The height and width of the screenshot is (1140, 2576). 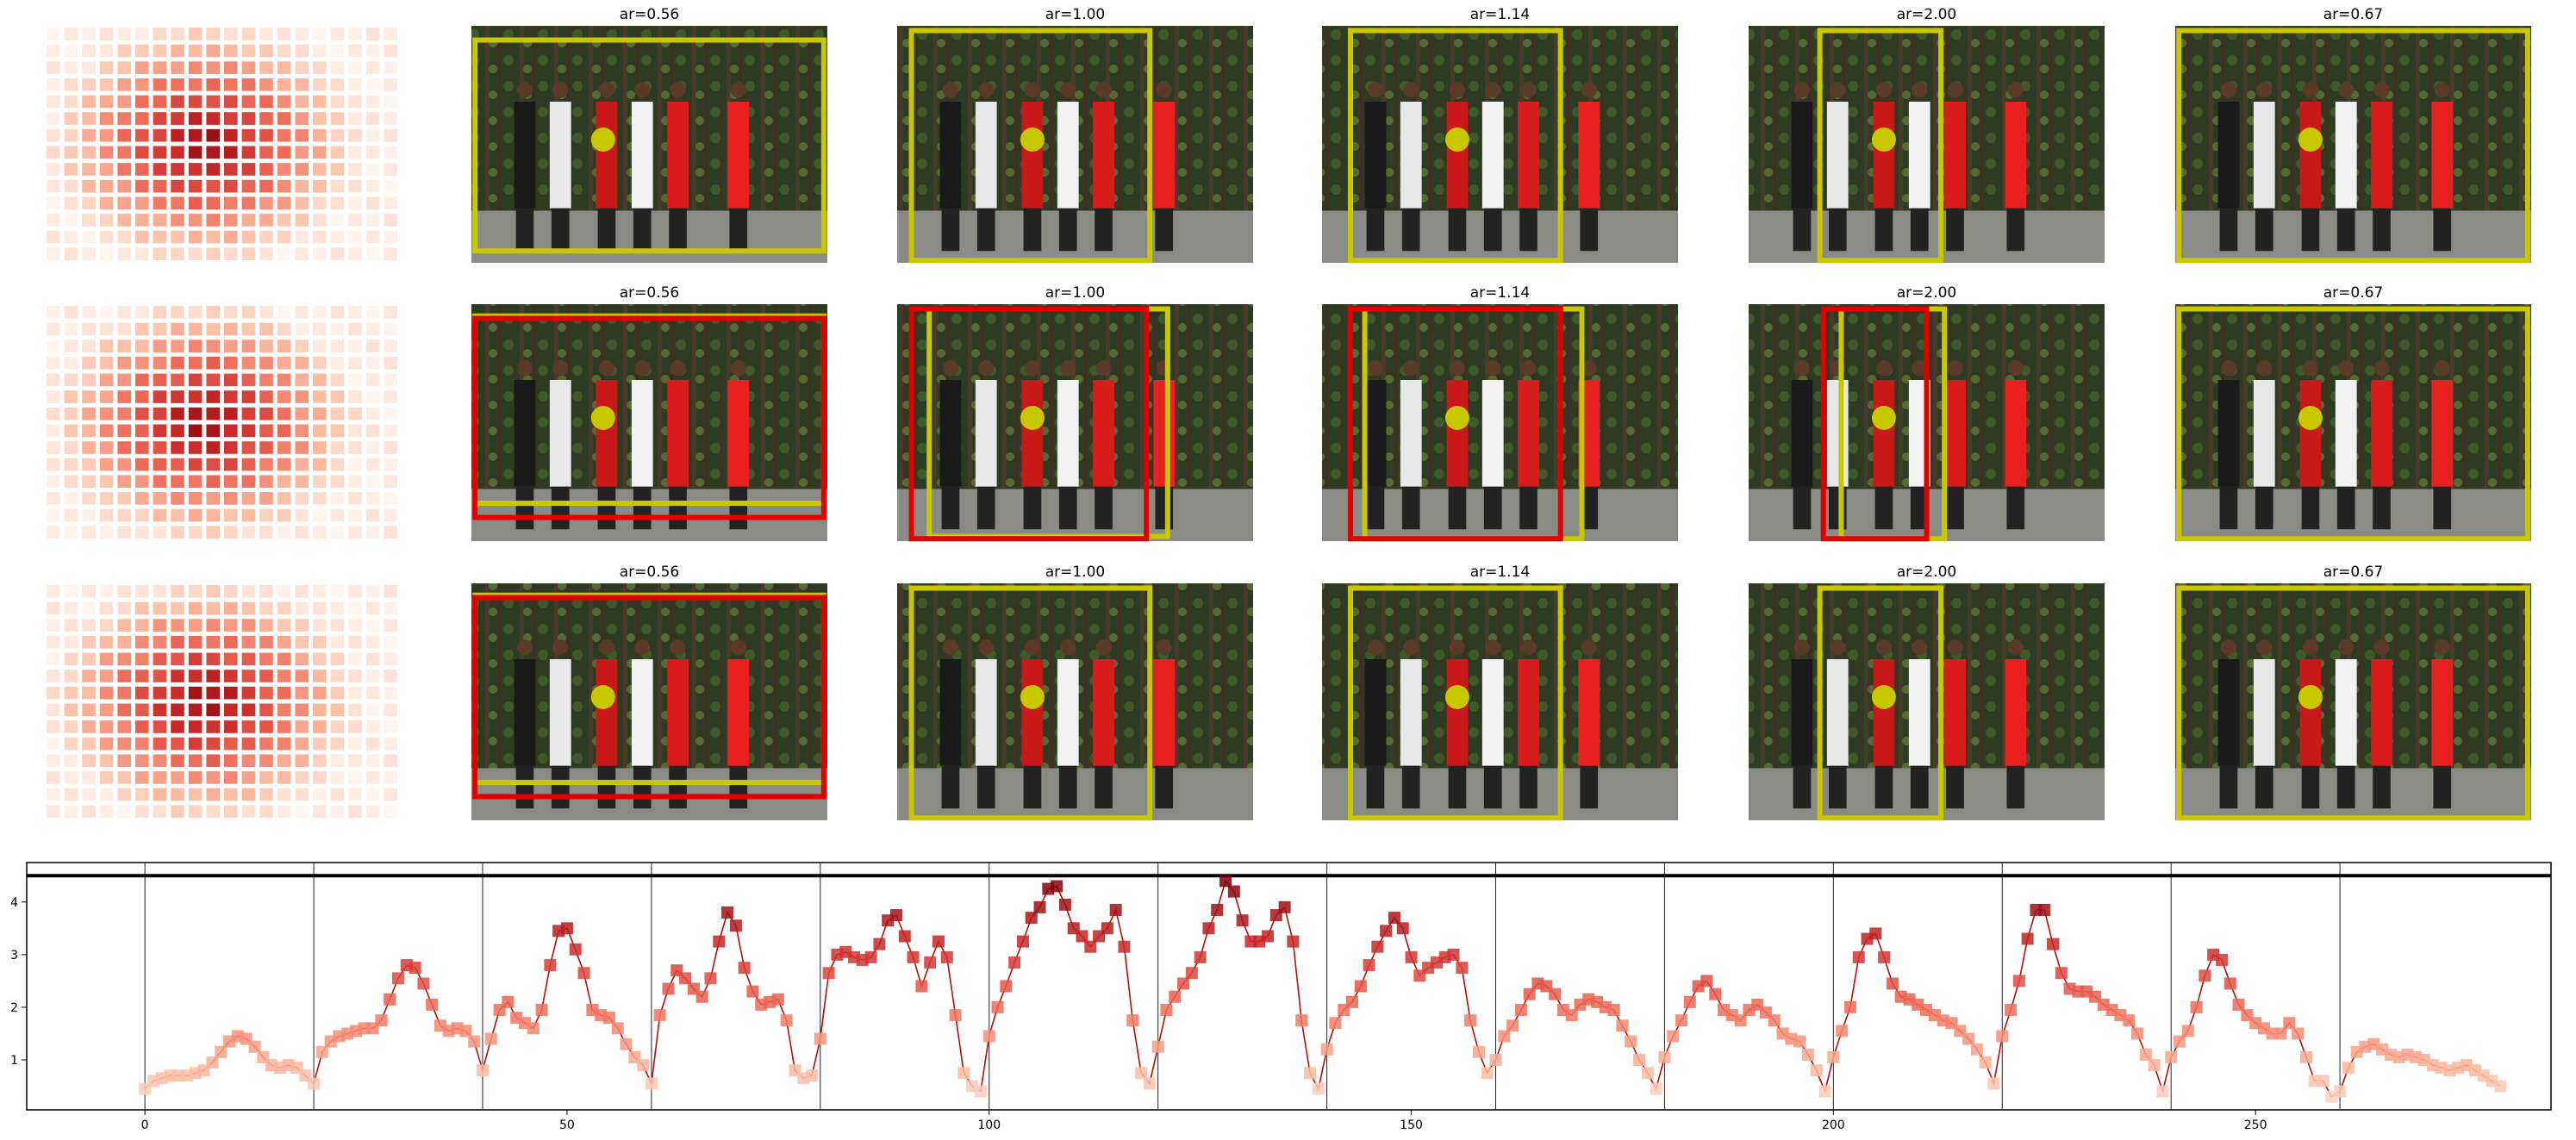 I want to click on photo-panel: ar=1.14, so click(x=1500, y=692).